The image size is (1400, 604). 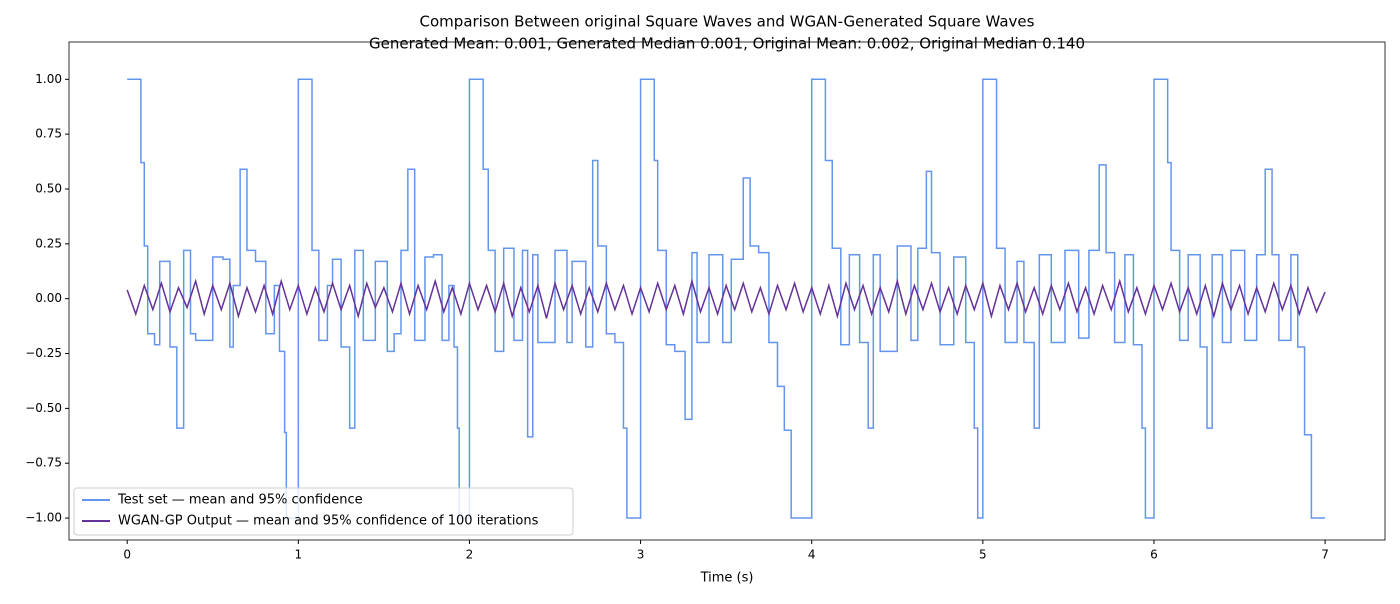 What do you see at coordinates (43, 408) in the screenshot?
I see `y-tick-label: −0.50` at bounding box center [43, 408].